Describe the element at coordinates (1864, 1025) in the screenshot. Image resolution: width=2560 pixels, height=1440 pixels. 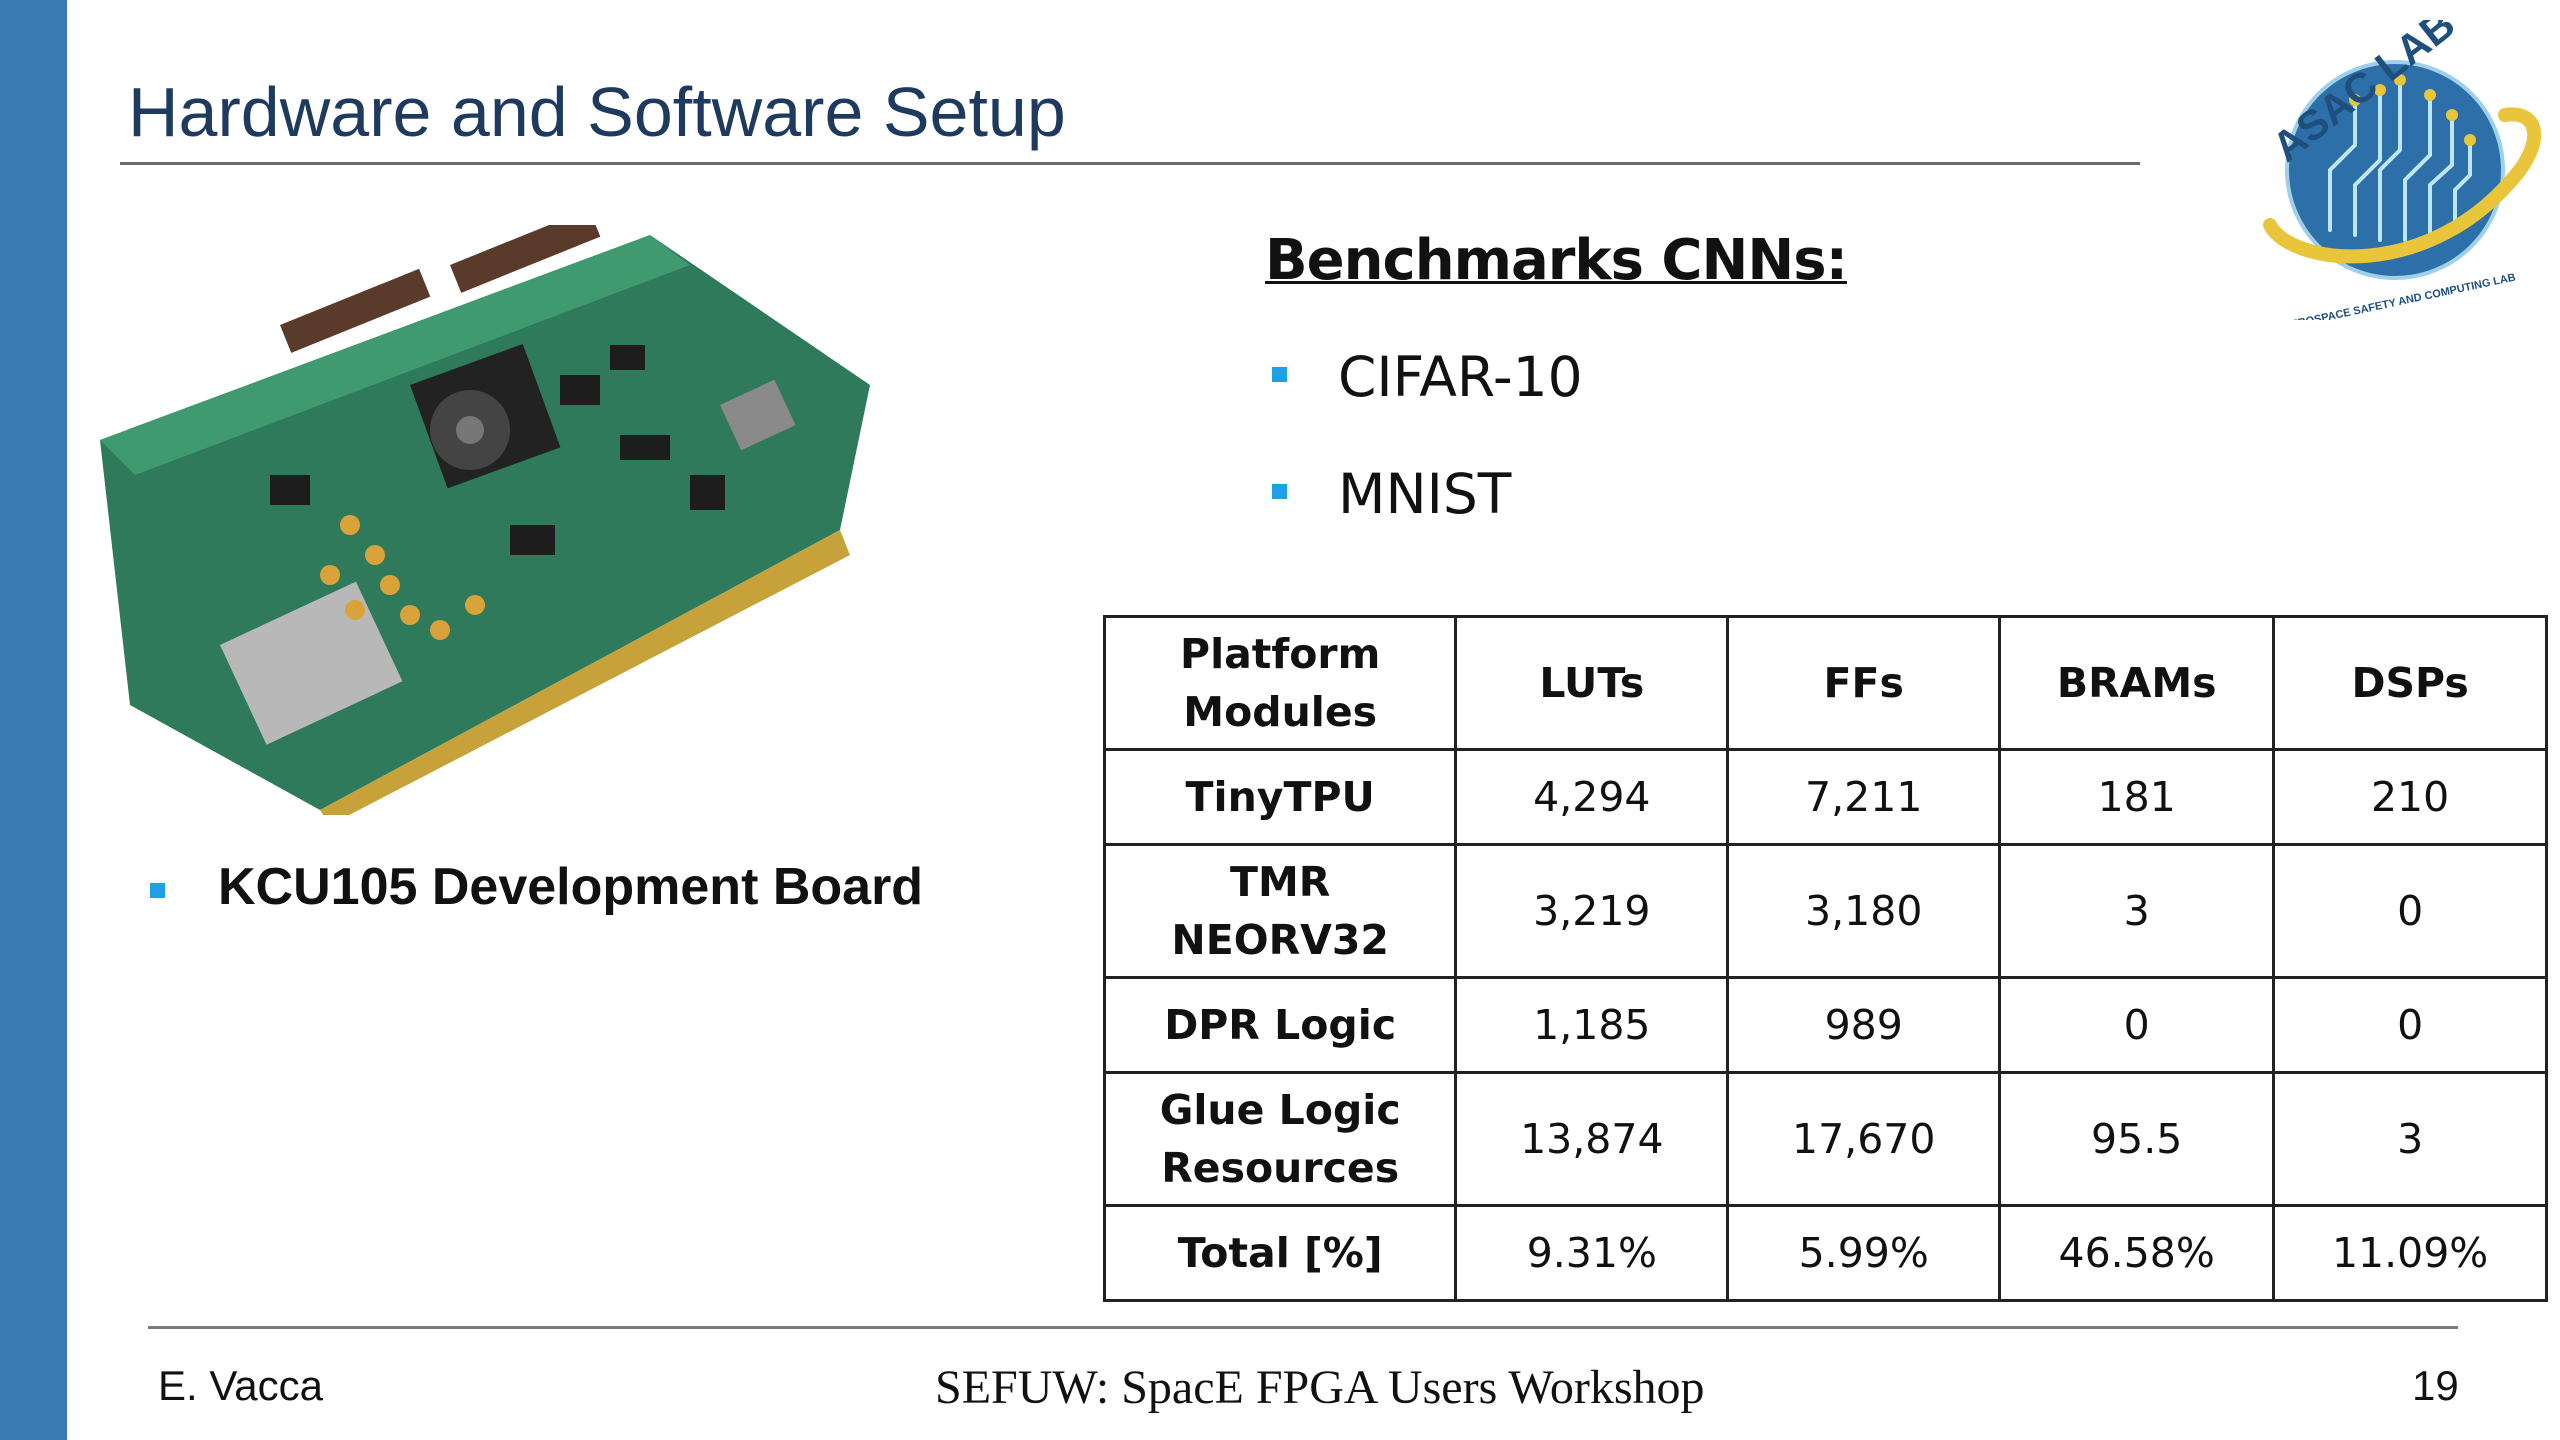
I see `table-cell: 989` at that location.